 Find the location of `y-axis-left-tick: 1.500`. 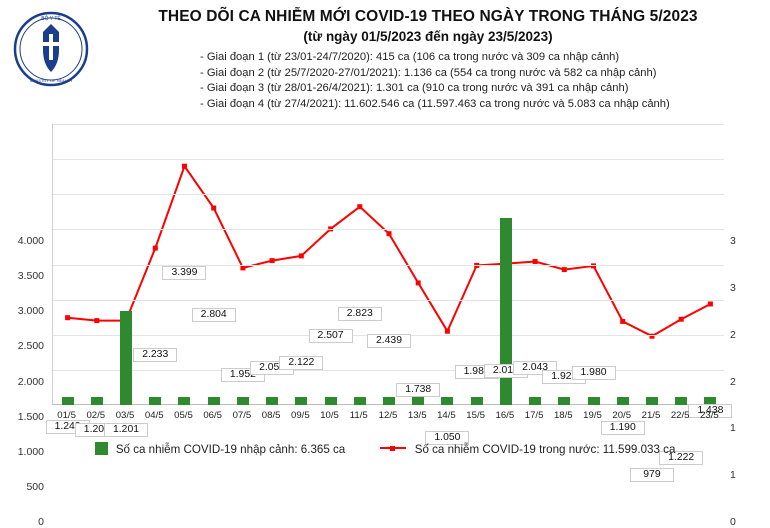

y-axis-left-tick: 1.500 is located at coordinates (30, 416).